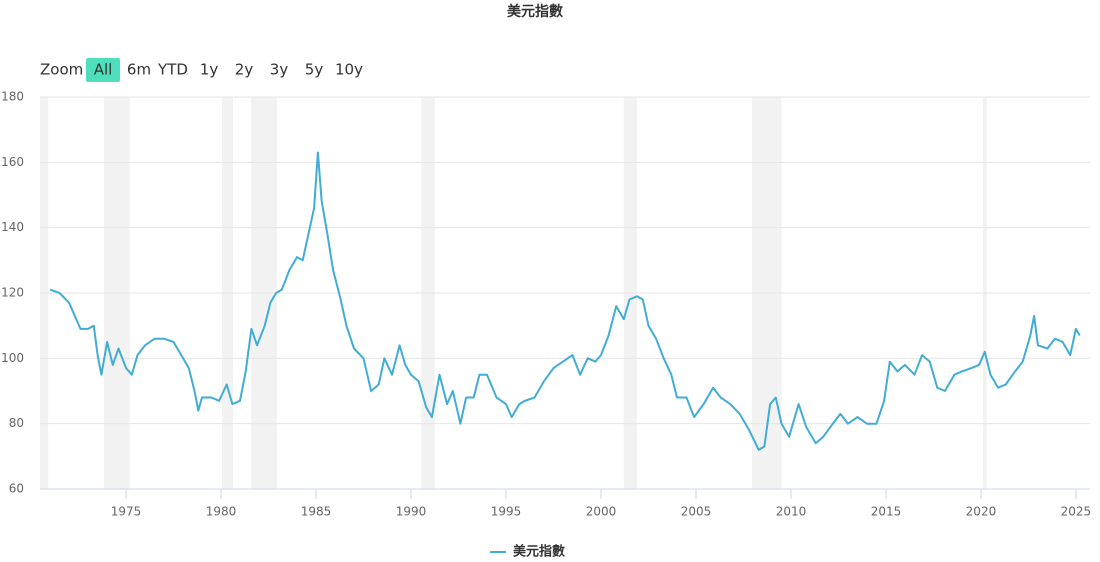  What do you see at coordinates (12, 97) in the screenshot?
I see `y-tick-label: 180` at bounding box center [12, 97].